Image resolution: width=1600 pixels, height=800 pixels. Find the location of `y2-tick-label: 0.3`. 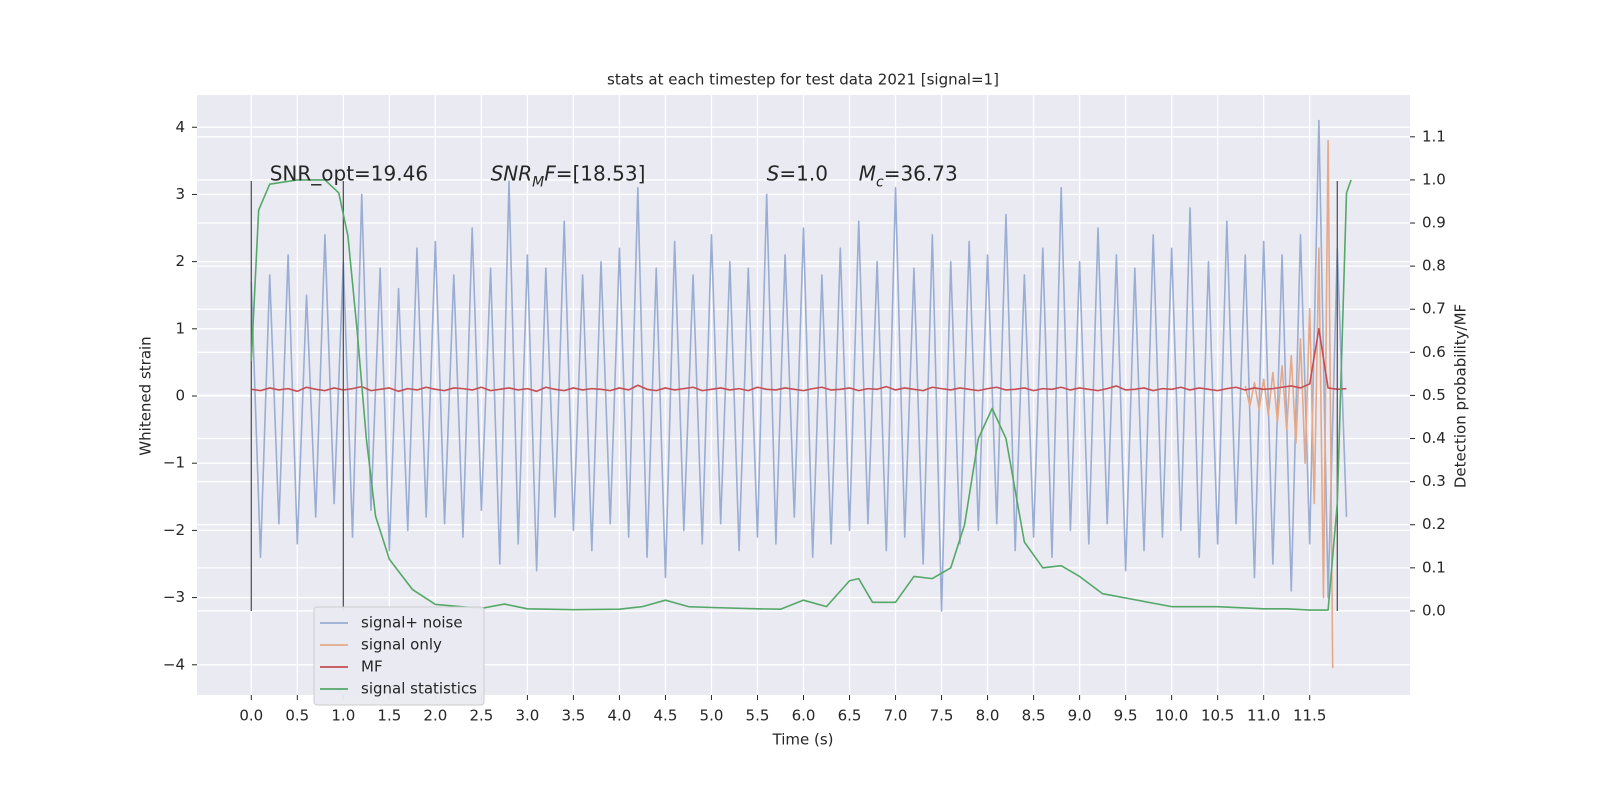

y2-tick-label: 0.3 is located at coordinates (1434, 481).